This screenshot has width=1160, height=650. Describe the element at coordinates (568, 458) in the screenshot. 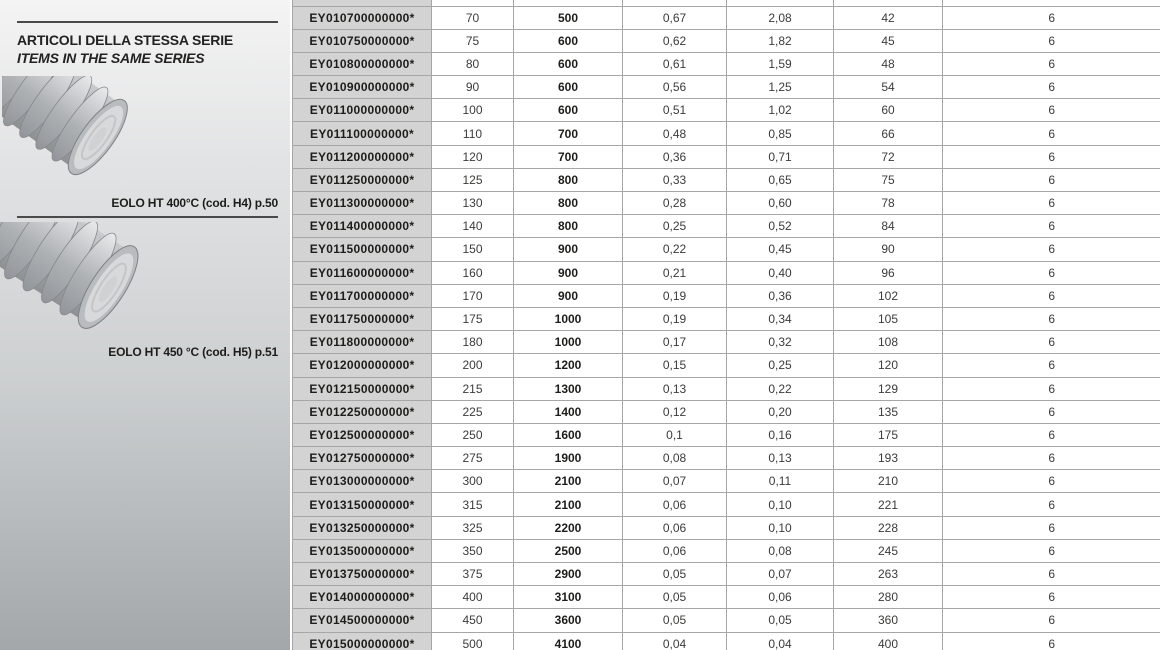

I see `bold-value-cell: 1900` at that location.